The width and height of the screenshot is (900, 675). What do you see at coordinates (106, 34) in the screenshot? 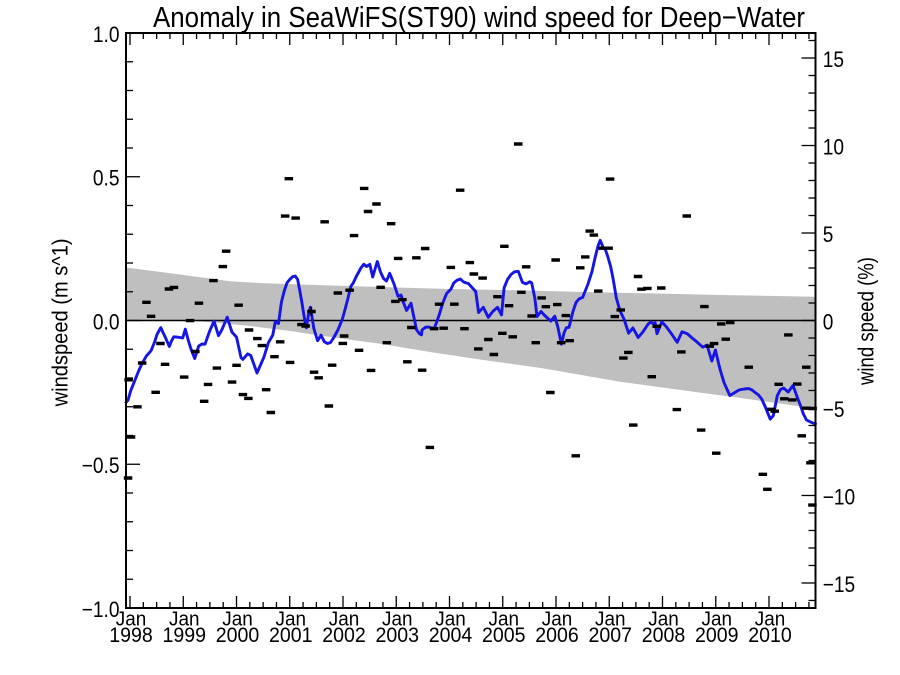
I see `svg-text: 1.0` at bounding box center [106, 34].